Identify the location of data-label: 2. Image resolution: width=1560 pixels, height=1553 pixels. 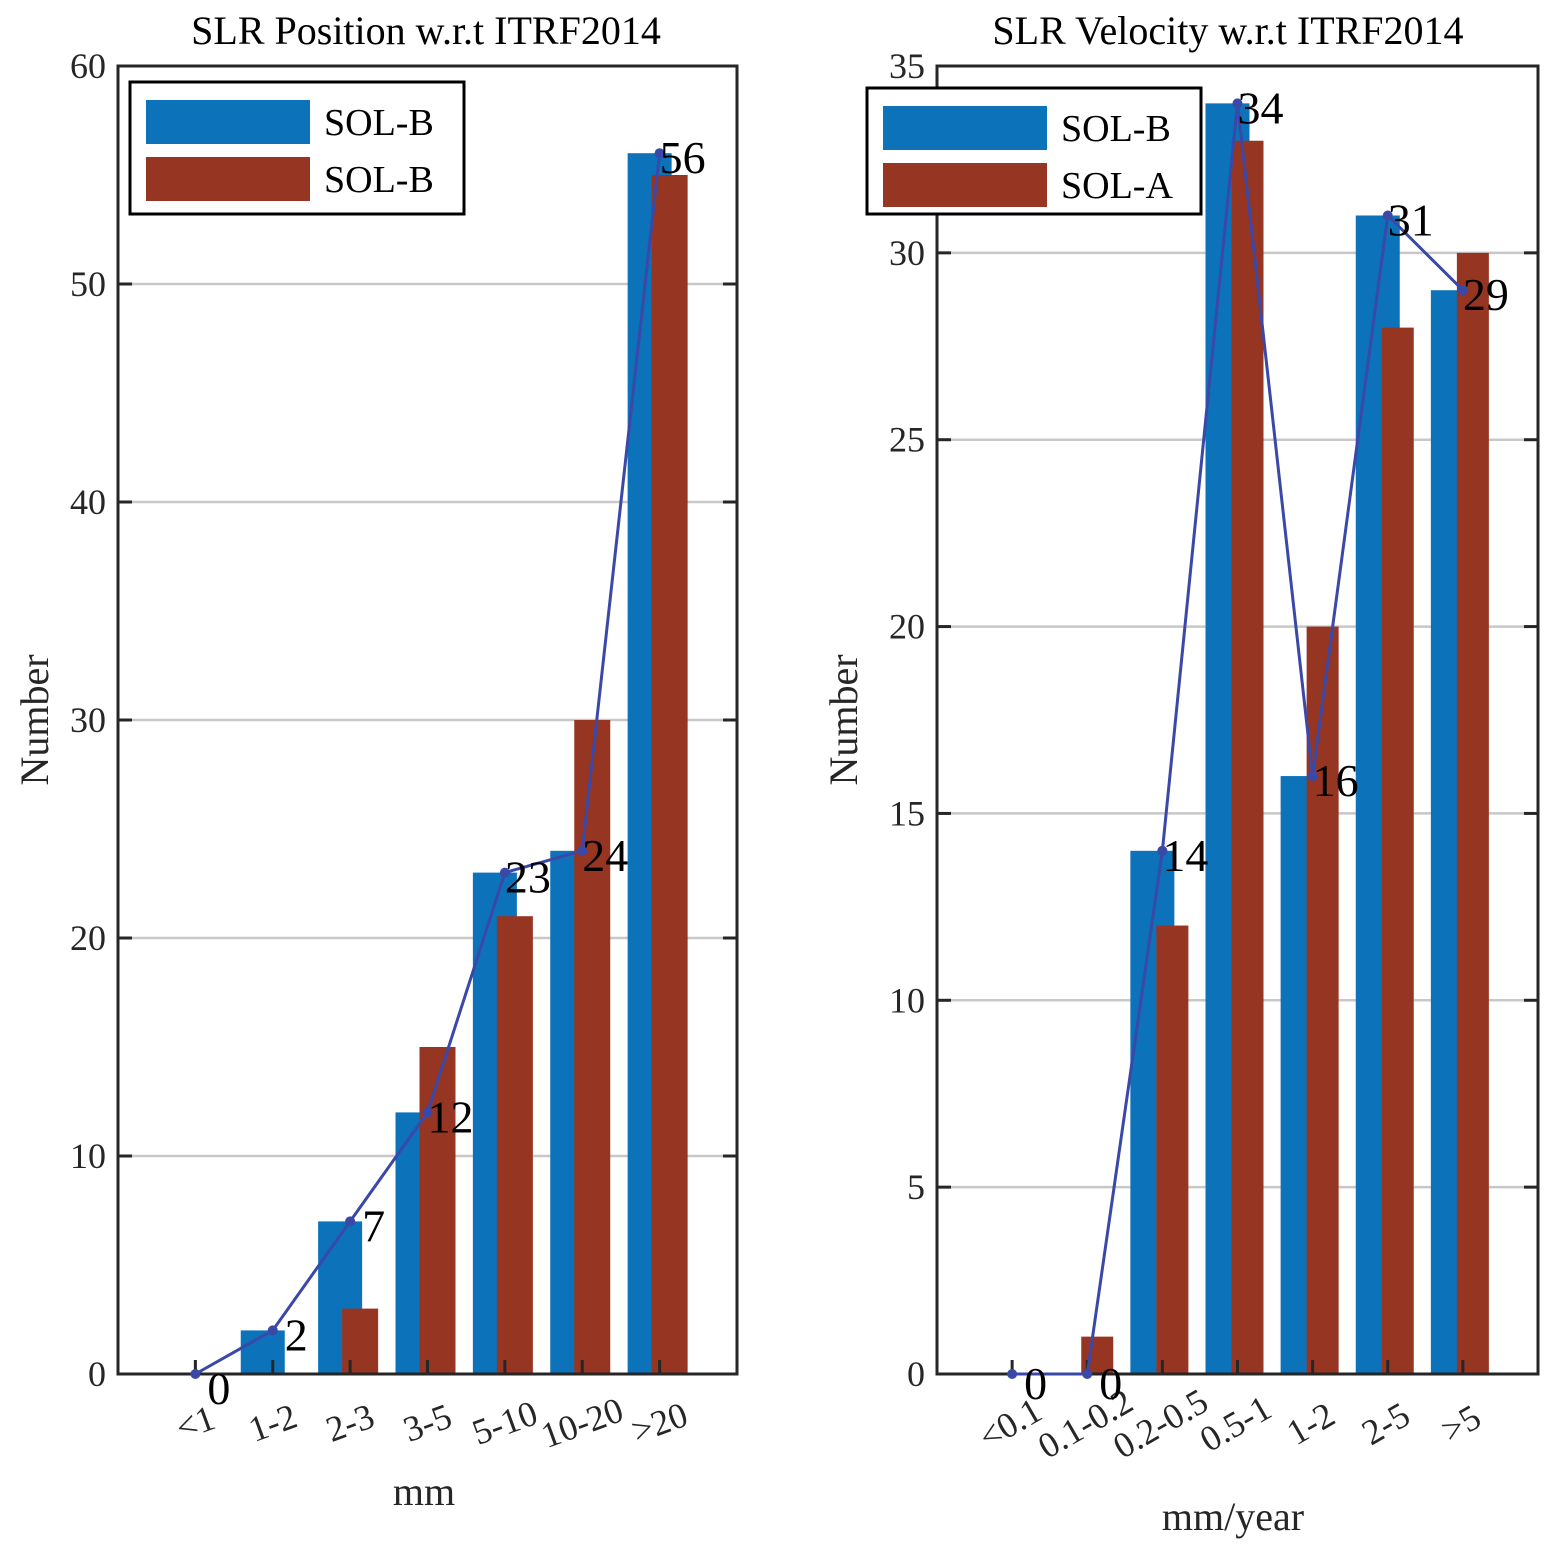
(296, 1334).